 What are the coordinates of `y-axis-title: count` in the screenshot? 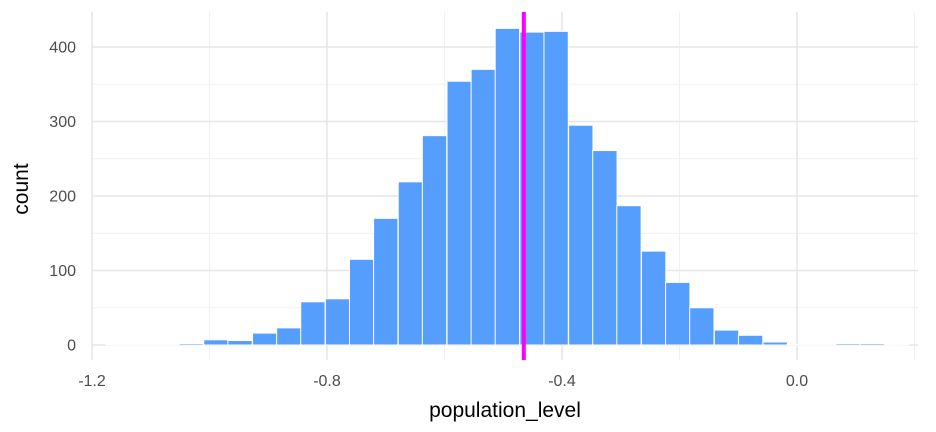 It's located at (21, 189).